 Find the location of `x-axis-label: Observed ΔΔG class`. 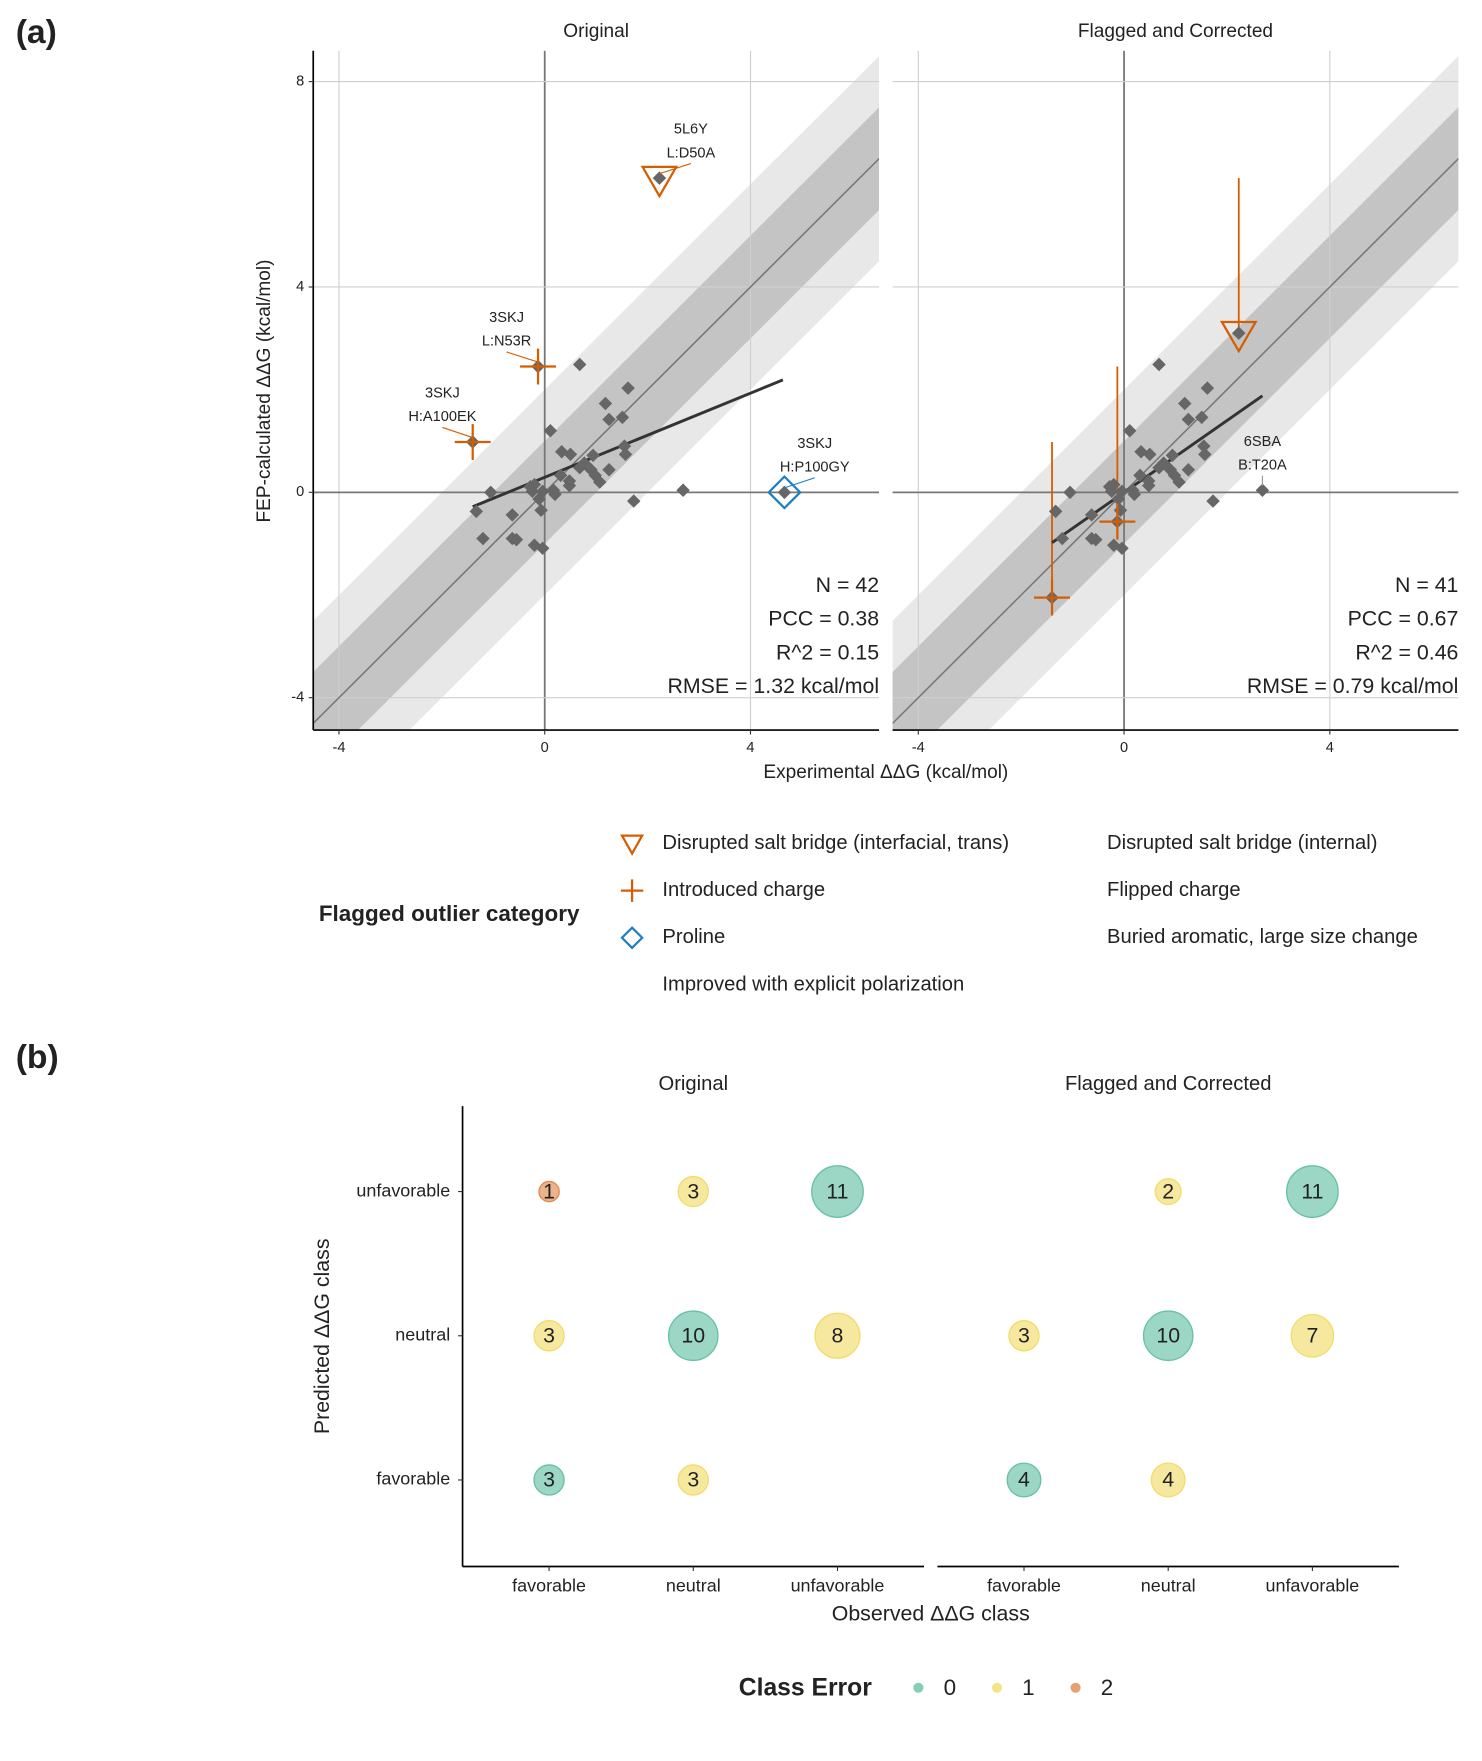

x-axis-label: Observed ΔΔG class is located at coordinates (931, 1613).